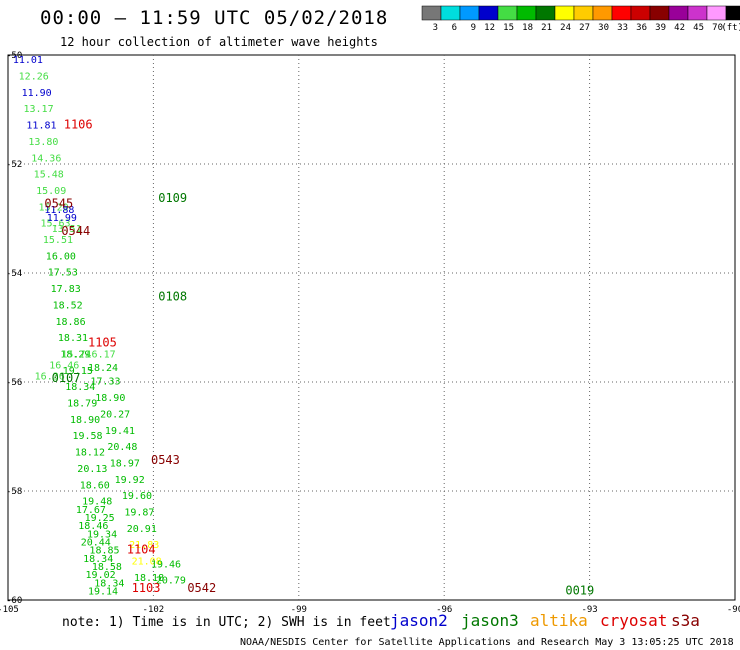  I want to click on wave-height-label: 16.17, so click(101, 354).